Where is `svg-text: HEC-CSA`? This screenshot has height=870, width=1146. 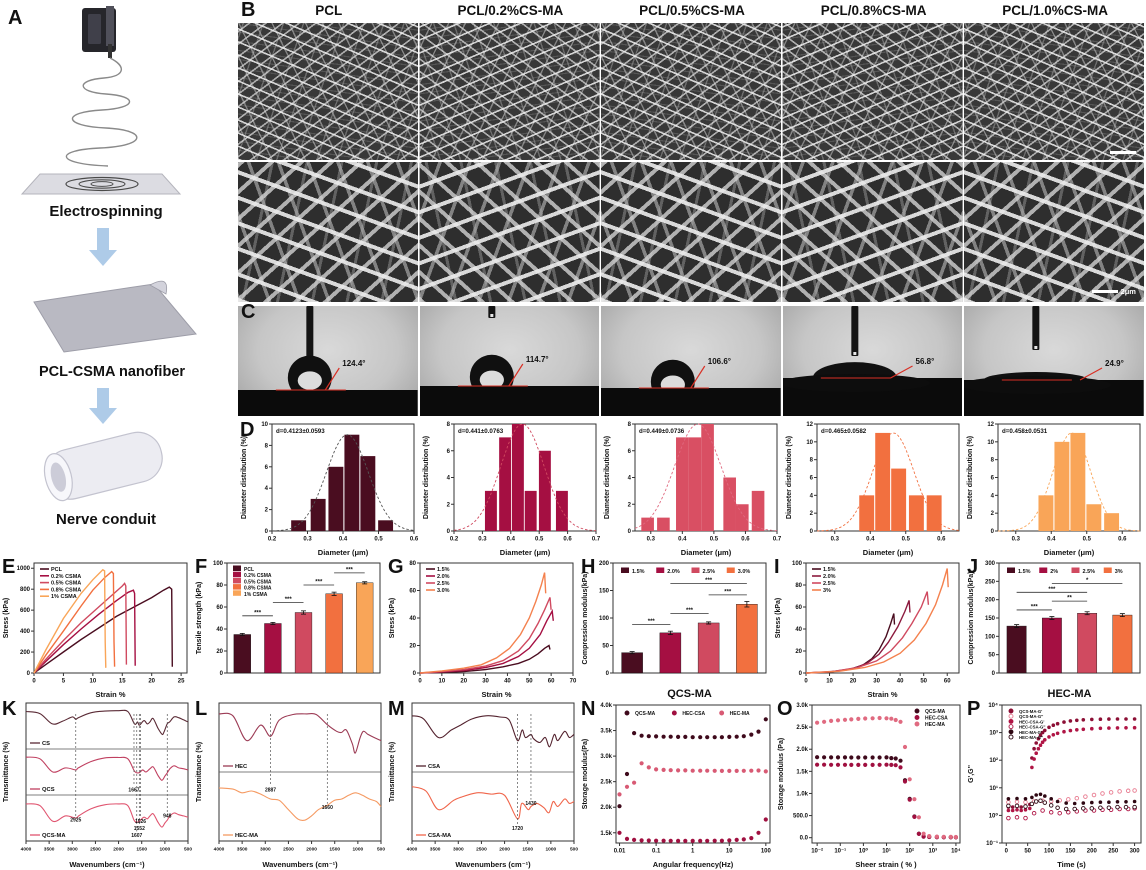
svg-text: HEC-CSA is located at coordinates (693, 714).